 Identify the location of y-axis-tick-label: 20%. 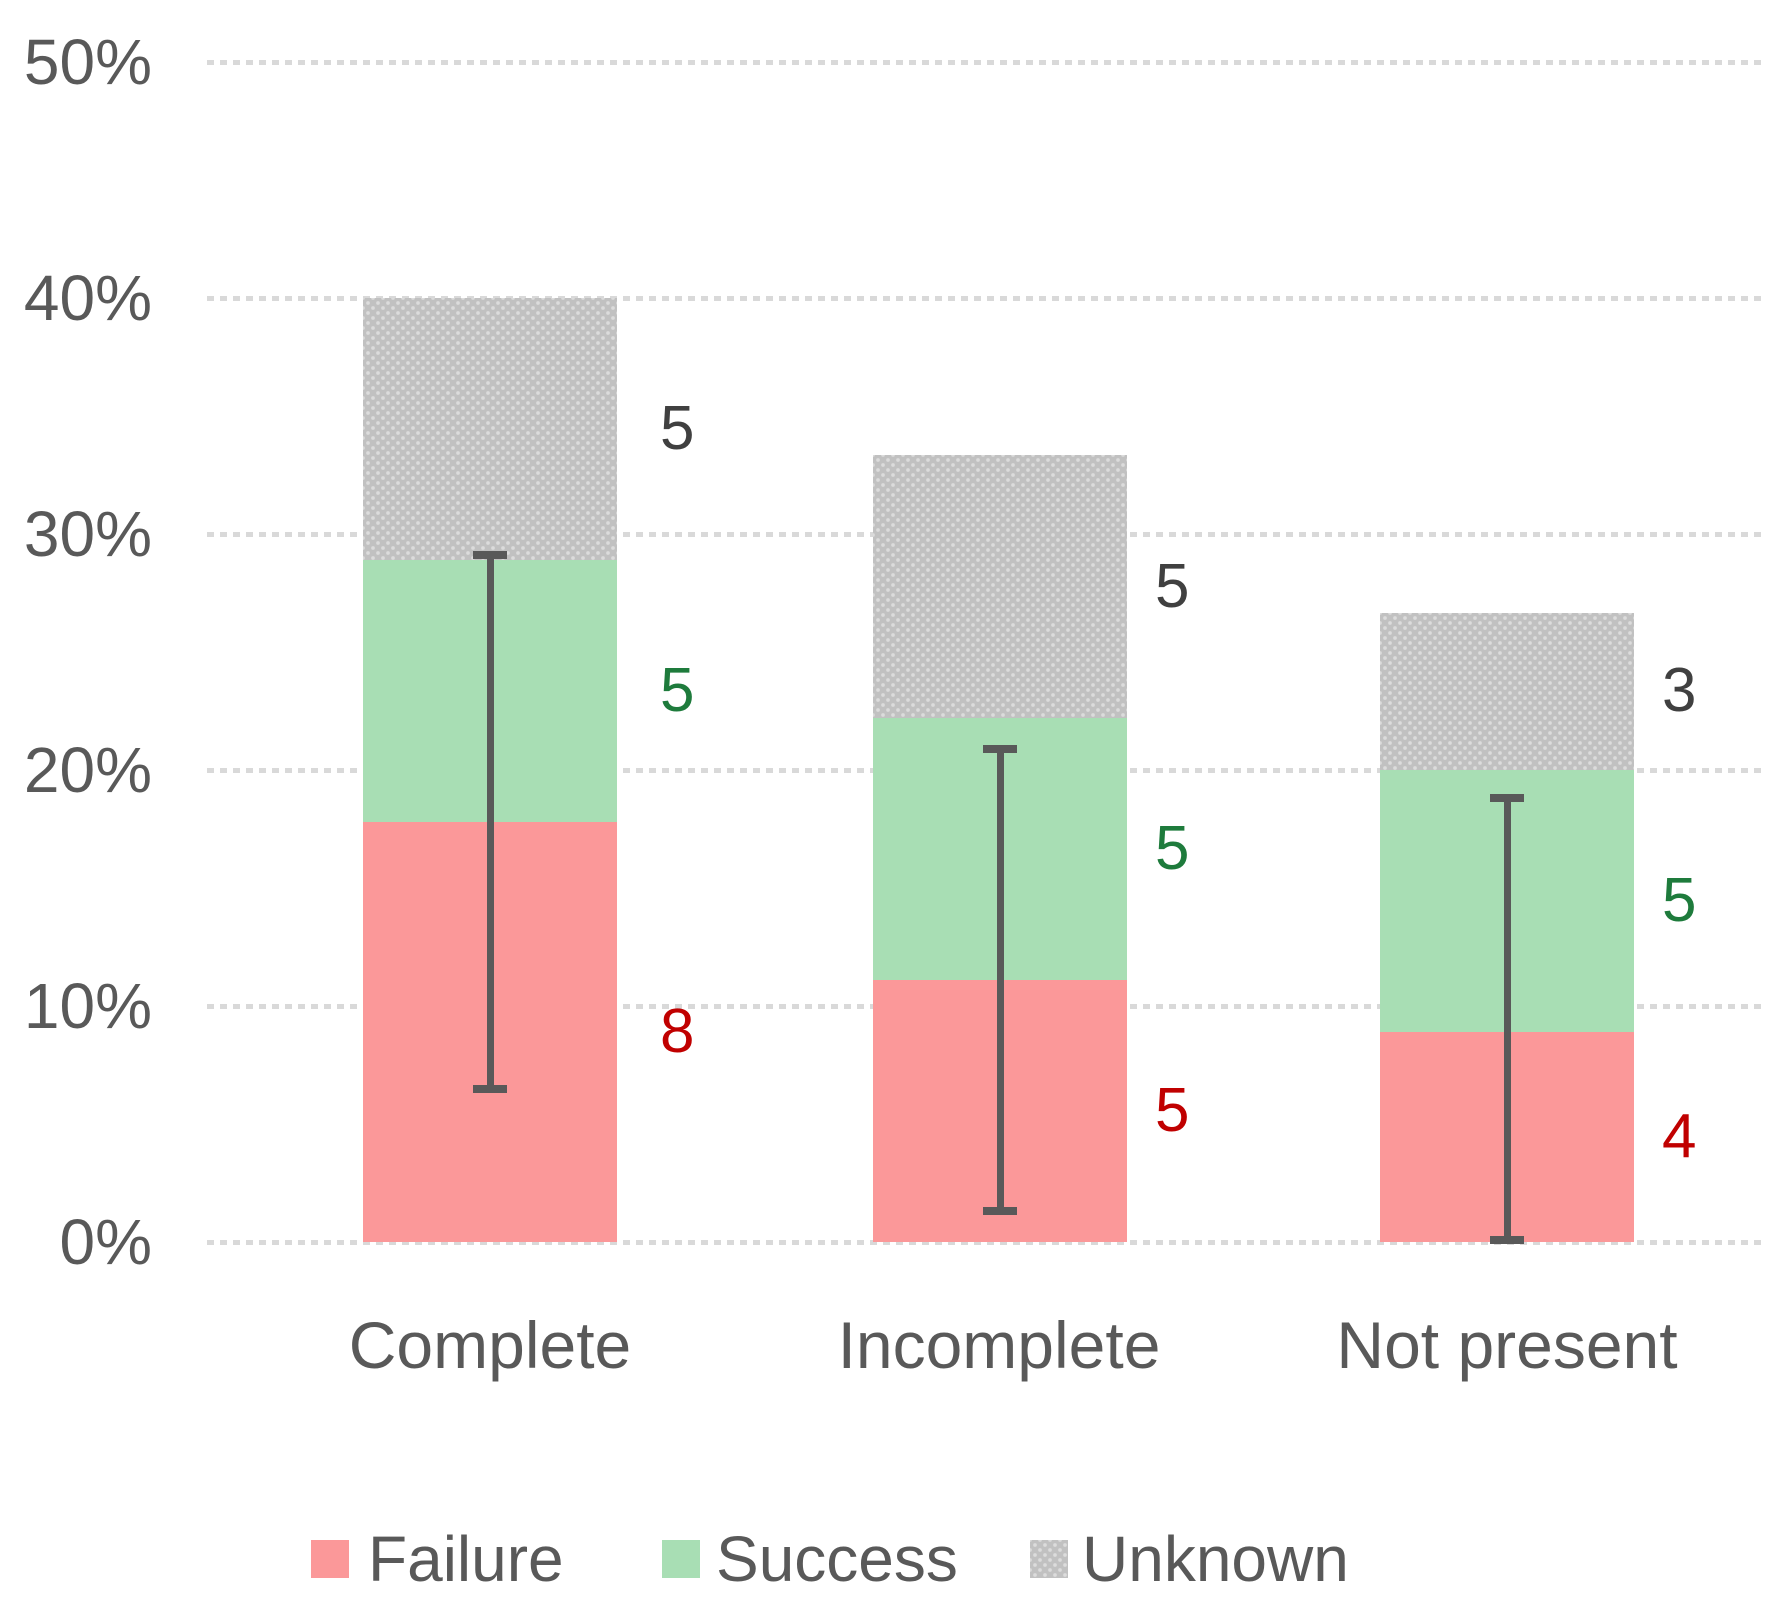
(87, 770).